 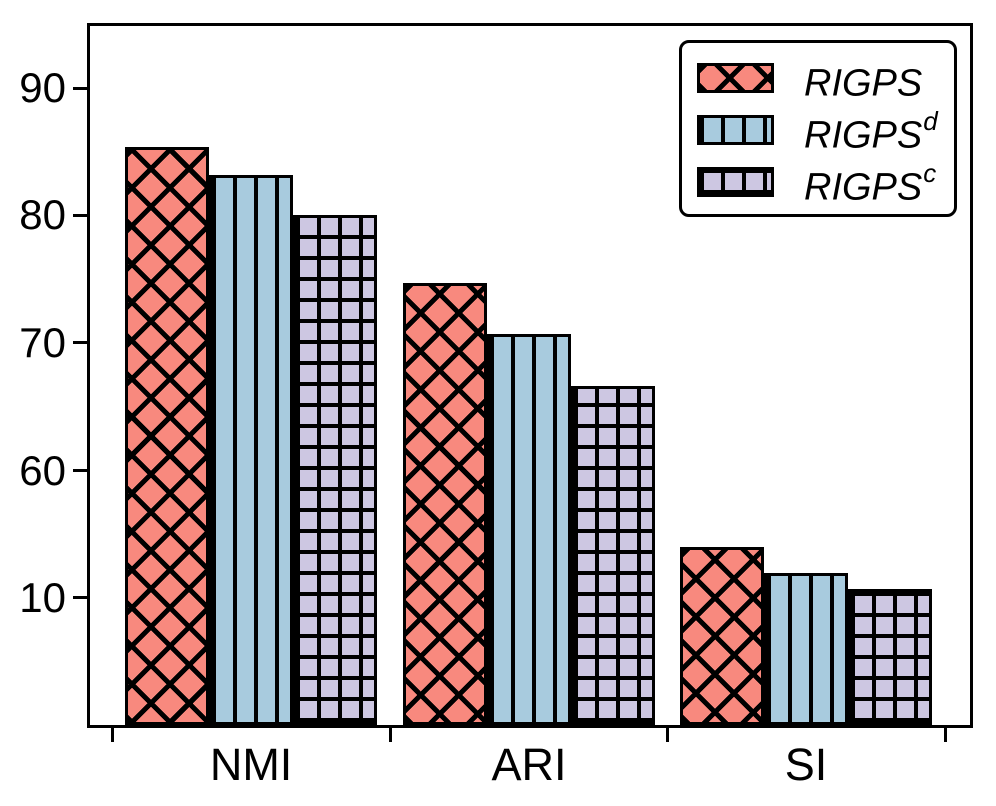 I want to click on y-tick-label: 90, so click(x=42, y=87).